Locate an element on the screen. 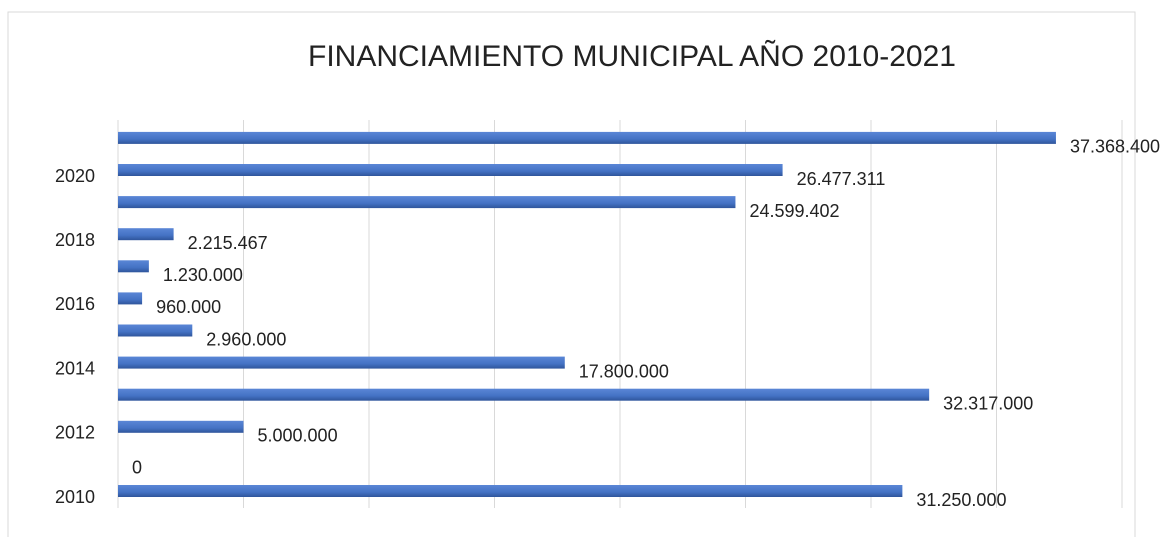 The height and width of the screenshot is (537, 1171). value-label: 1.230.000 is located at coordinates (203, 275).